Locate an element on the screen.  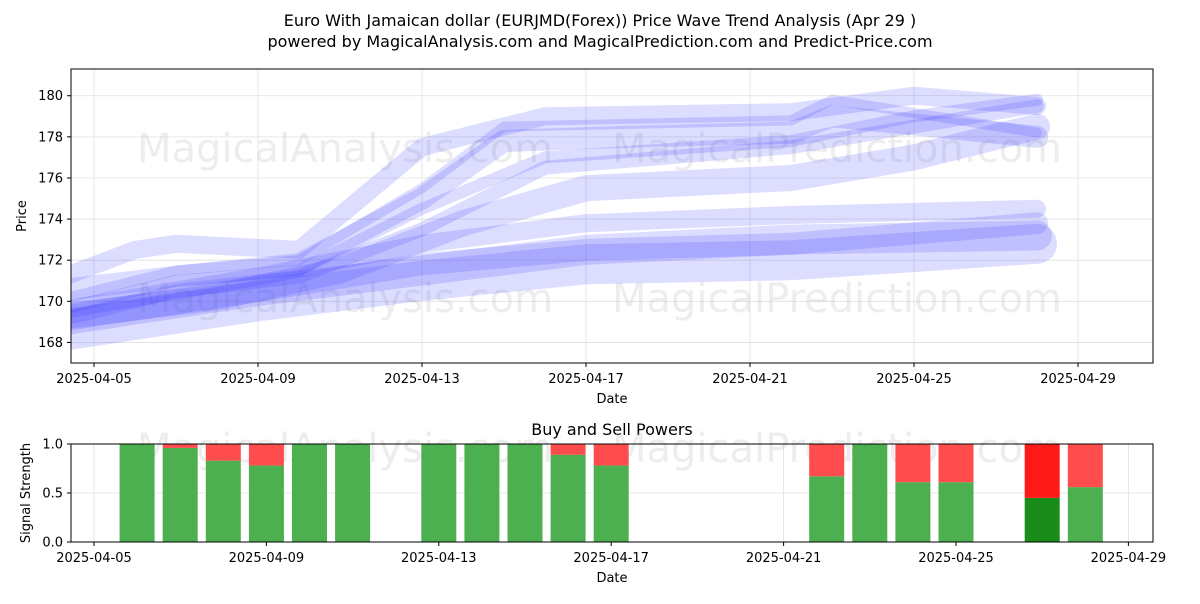
signal-x-tick-label: 2025-04-05 is located at coordinates (94, 558).